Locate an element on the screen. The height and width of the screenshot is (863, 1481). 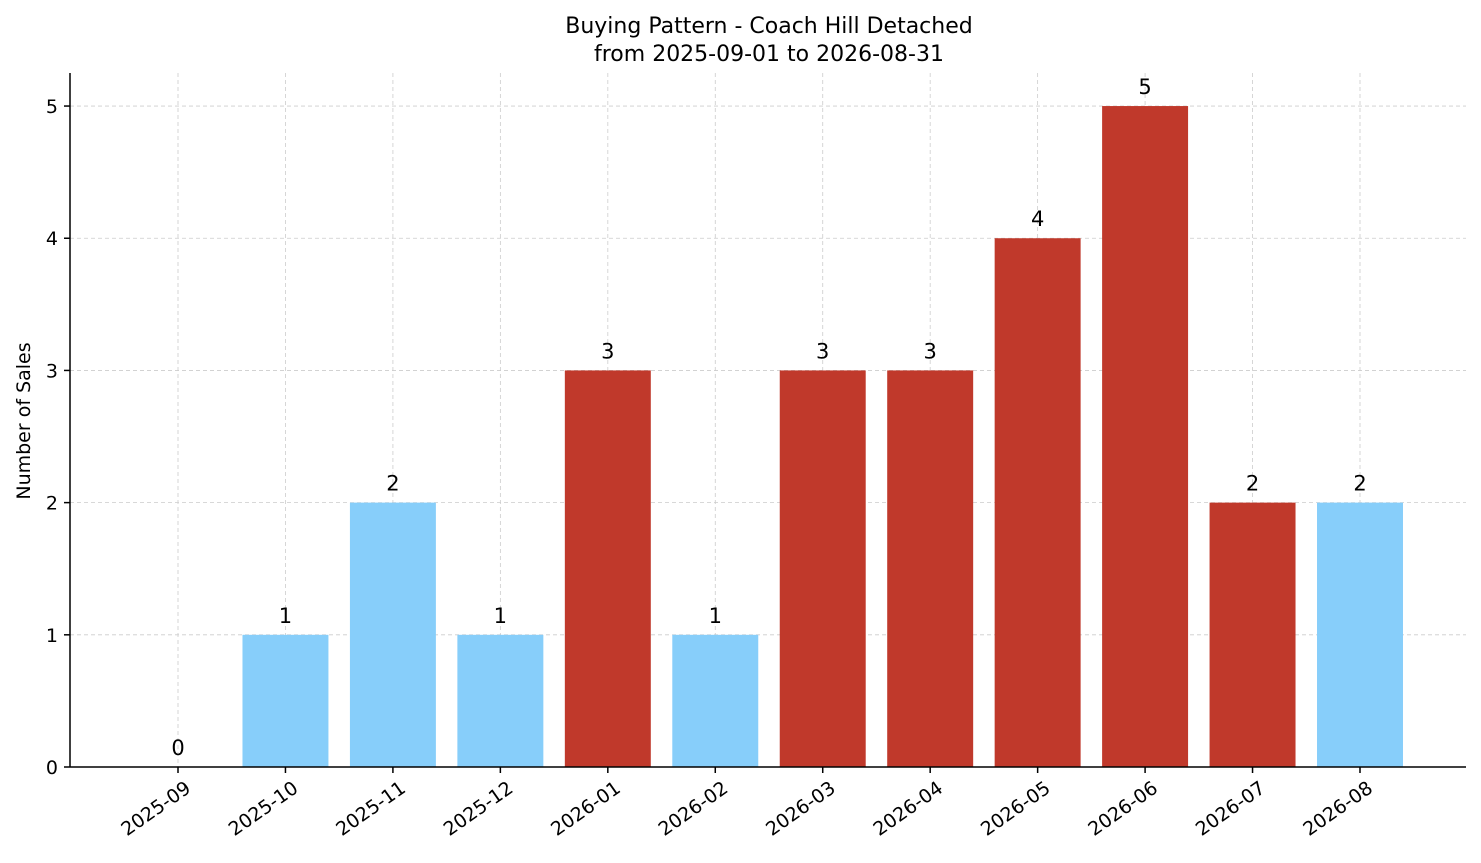
y-axis-label: Number of Sales is located at coordinates (24, 420).